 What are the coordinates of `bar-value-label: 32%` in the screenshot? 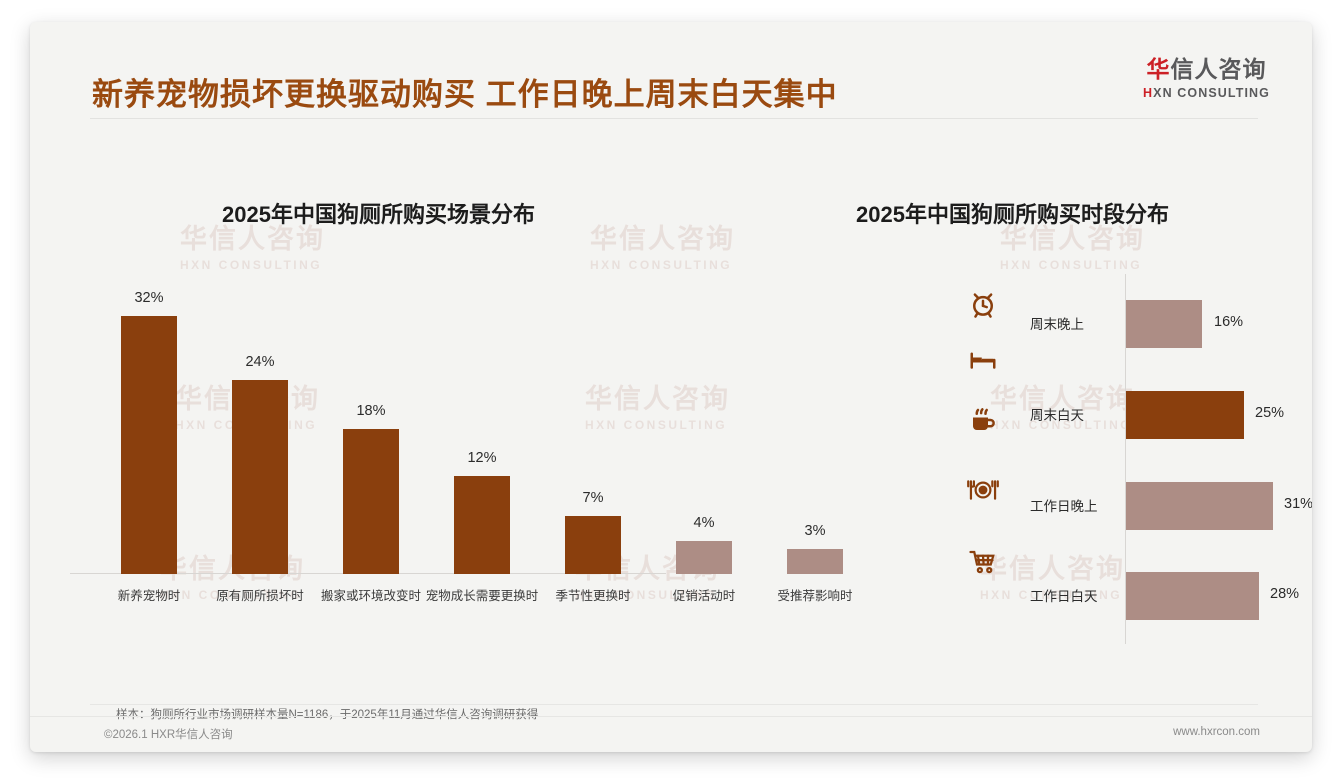 It's located at (149, 298).